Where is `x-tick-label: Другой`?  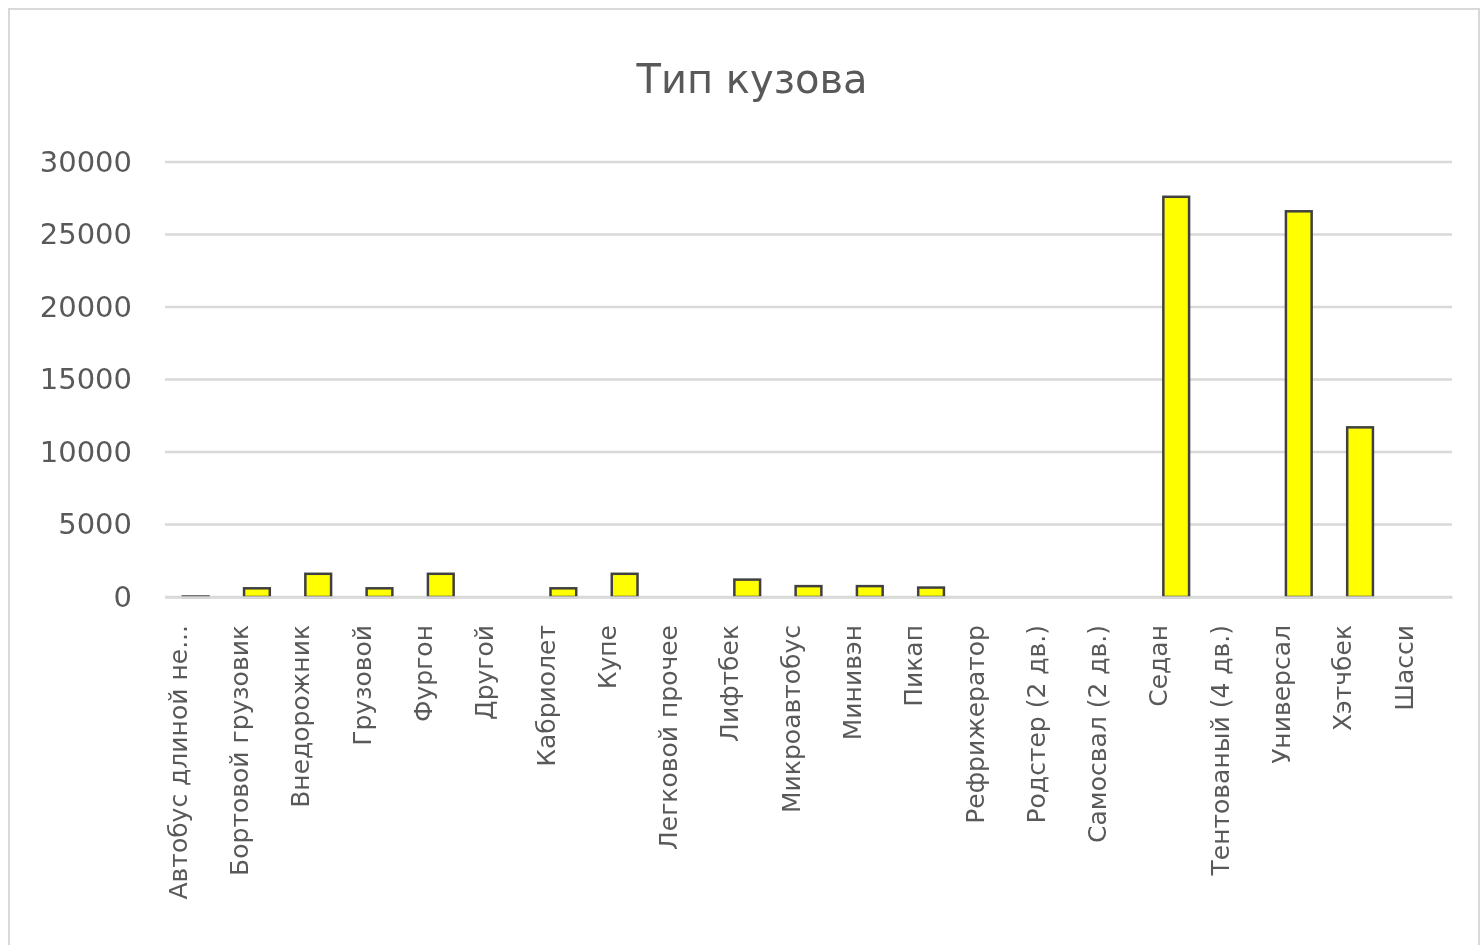 x-tick-label: Другой is located at coordinates (485, 672).